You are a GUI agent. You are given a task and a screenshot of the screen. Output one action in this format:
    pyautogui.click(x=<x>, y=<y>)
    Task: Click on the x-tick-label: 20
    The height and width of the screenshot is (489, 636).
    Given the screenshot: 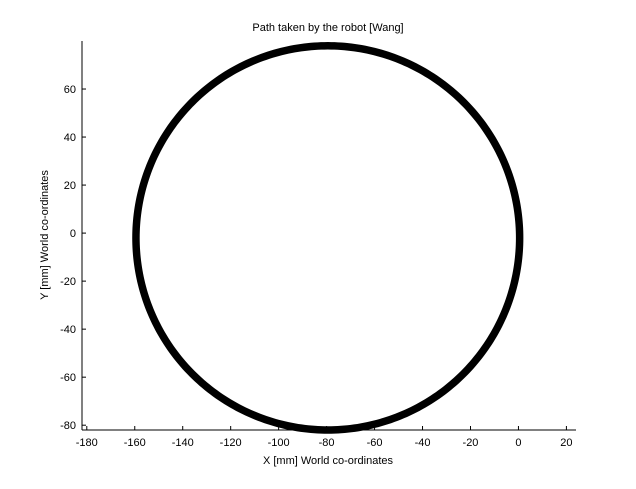 What is the action you would take?
    pyautogui.click(x=566, y=443)
    